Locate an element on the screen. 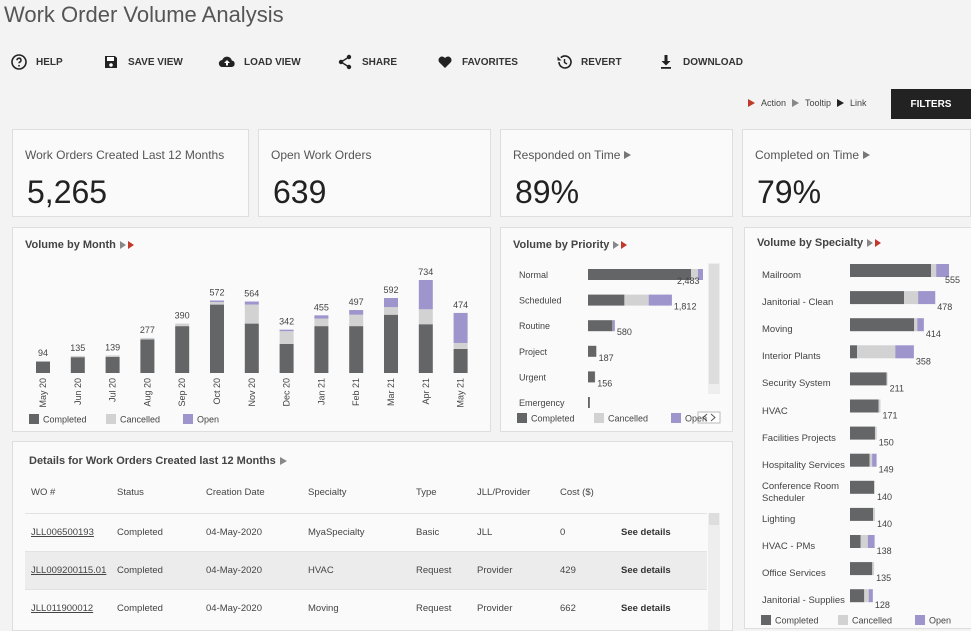  work-order-link: JLL009200115.01 is located at coordinates (68, 570).